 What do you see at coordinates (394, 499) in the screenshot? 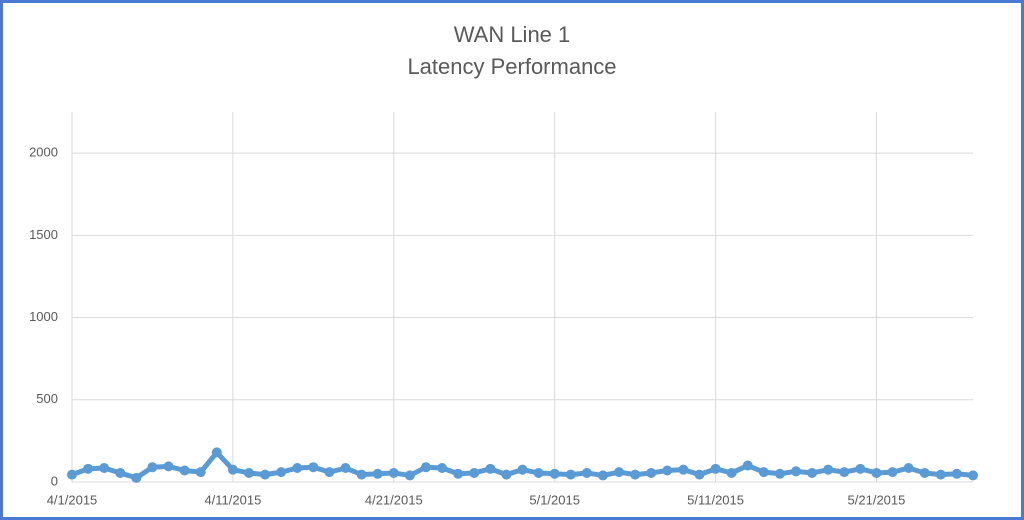
I see `x-tick-label: 4/21/2015` at bounding box center [394, 499].